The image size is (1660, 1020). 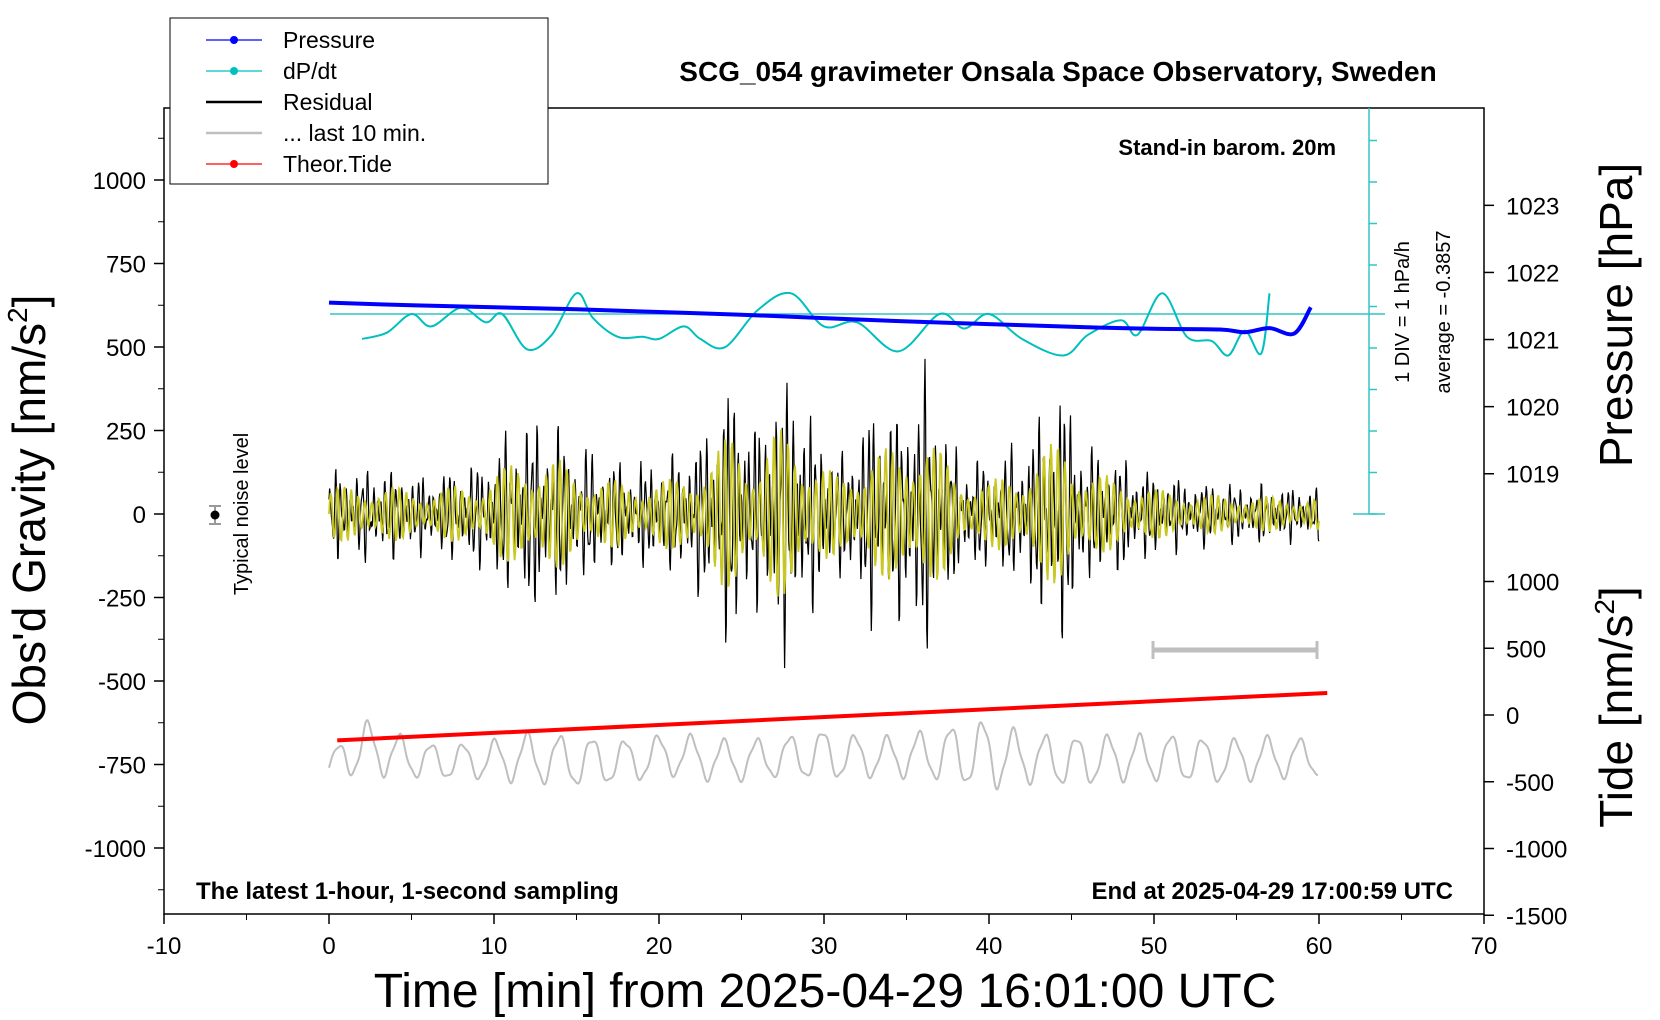 I want to click on dpdt-average-annotation: average = -0.3857, so click(x=1444, y=312).